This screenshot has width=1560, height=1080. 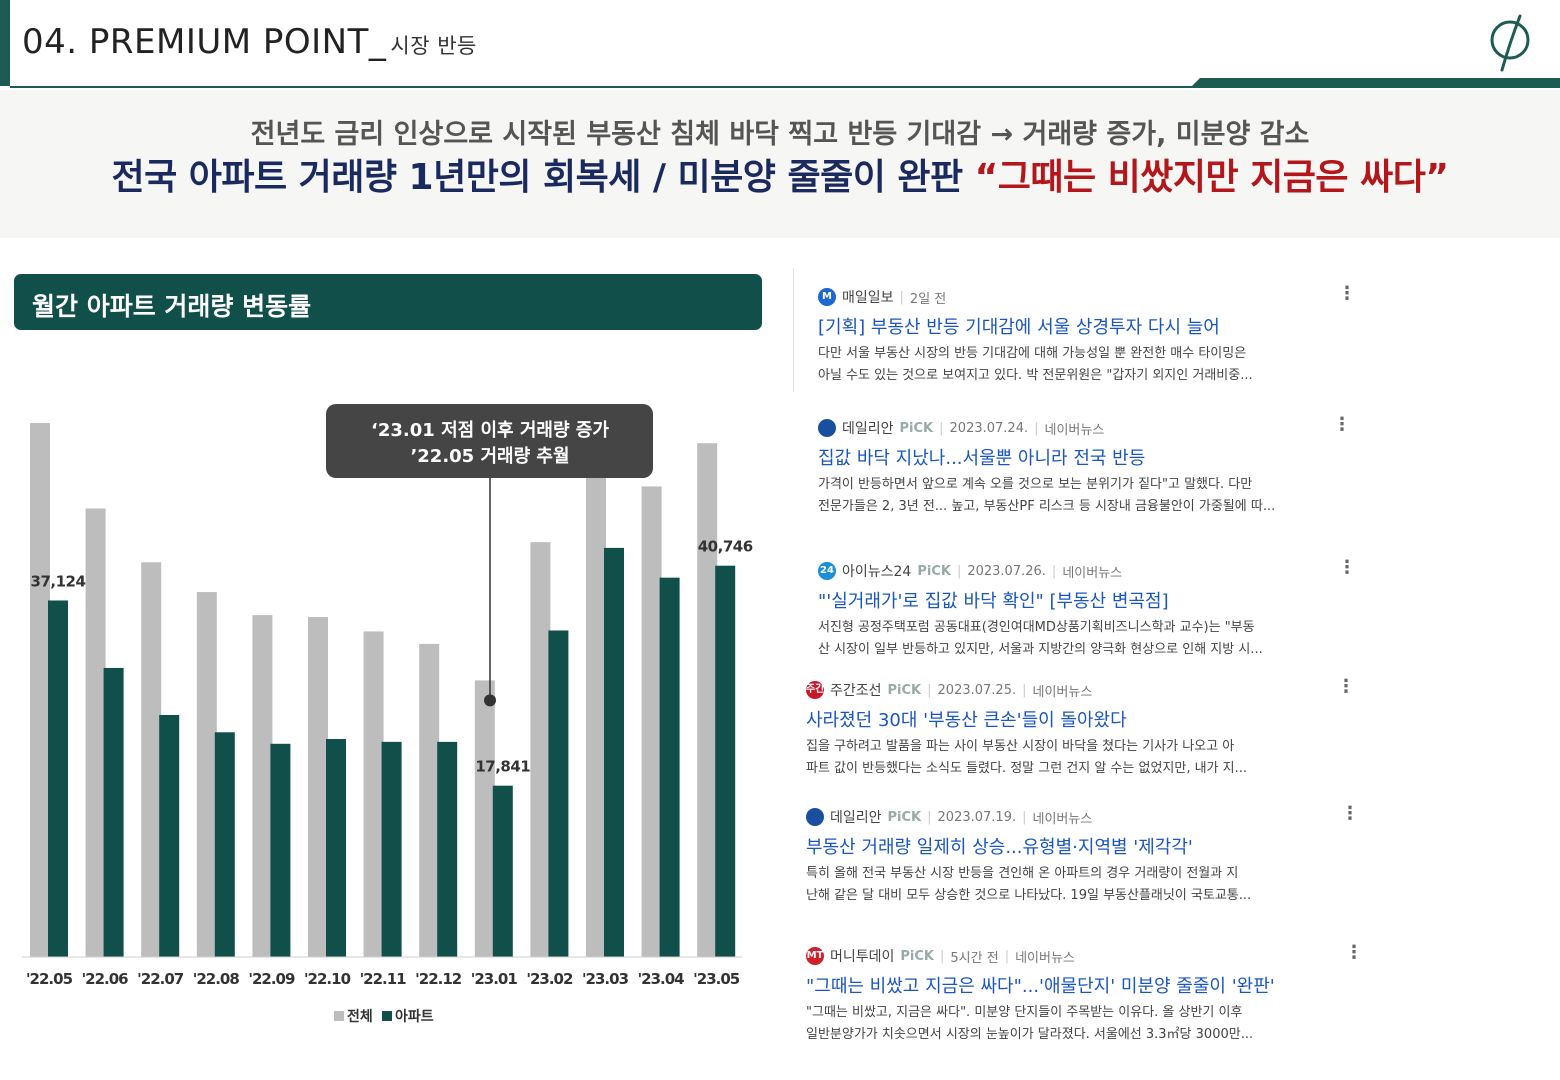 I want to click on news-source-name: 머니투데이, so click(x=862, y=957).